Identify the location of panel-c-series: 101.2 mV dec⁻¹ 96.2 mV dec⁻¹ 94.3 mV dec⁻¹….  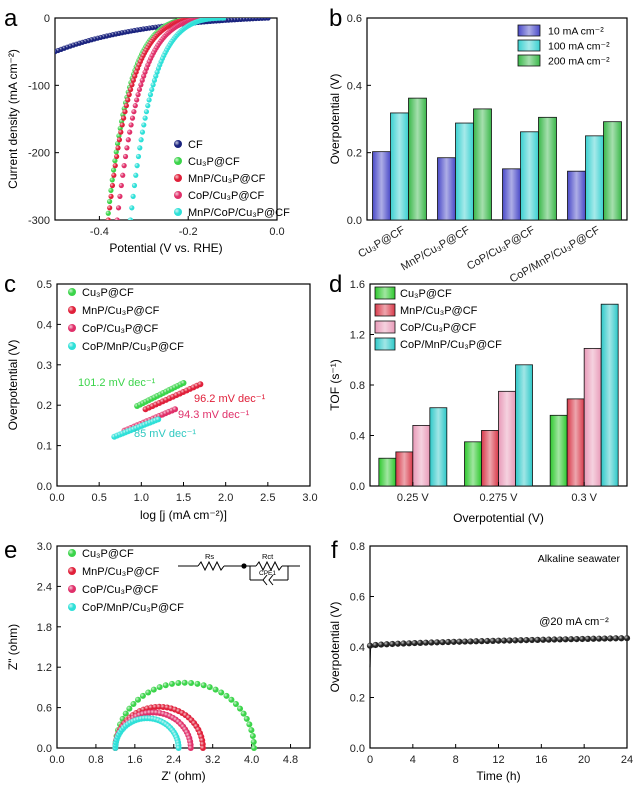
(172, 408).